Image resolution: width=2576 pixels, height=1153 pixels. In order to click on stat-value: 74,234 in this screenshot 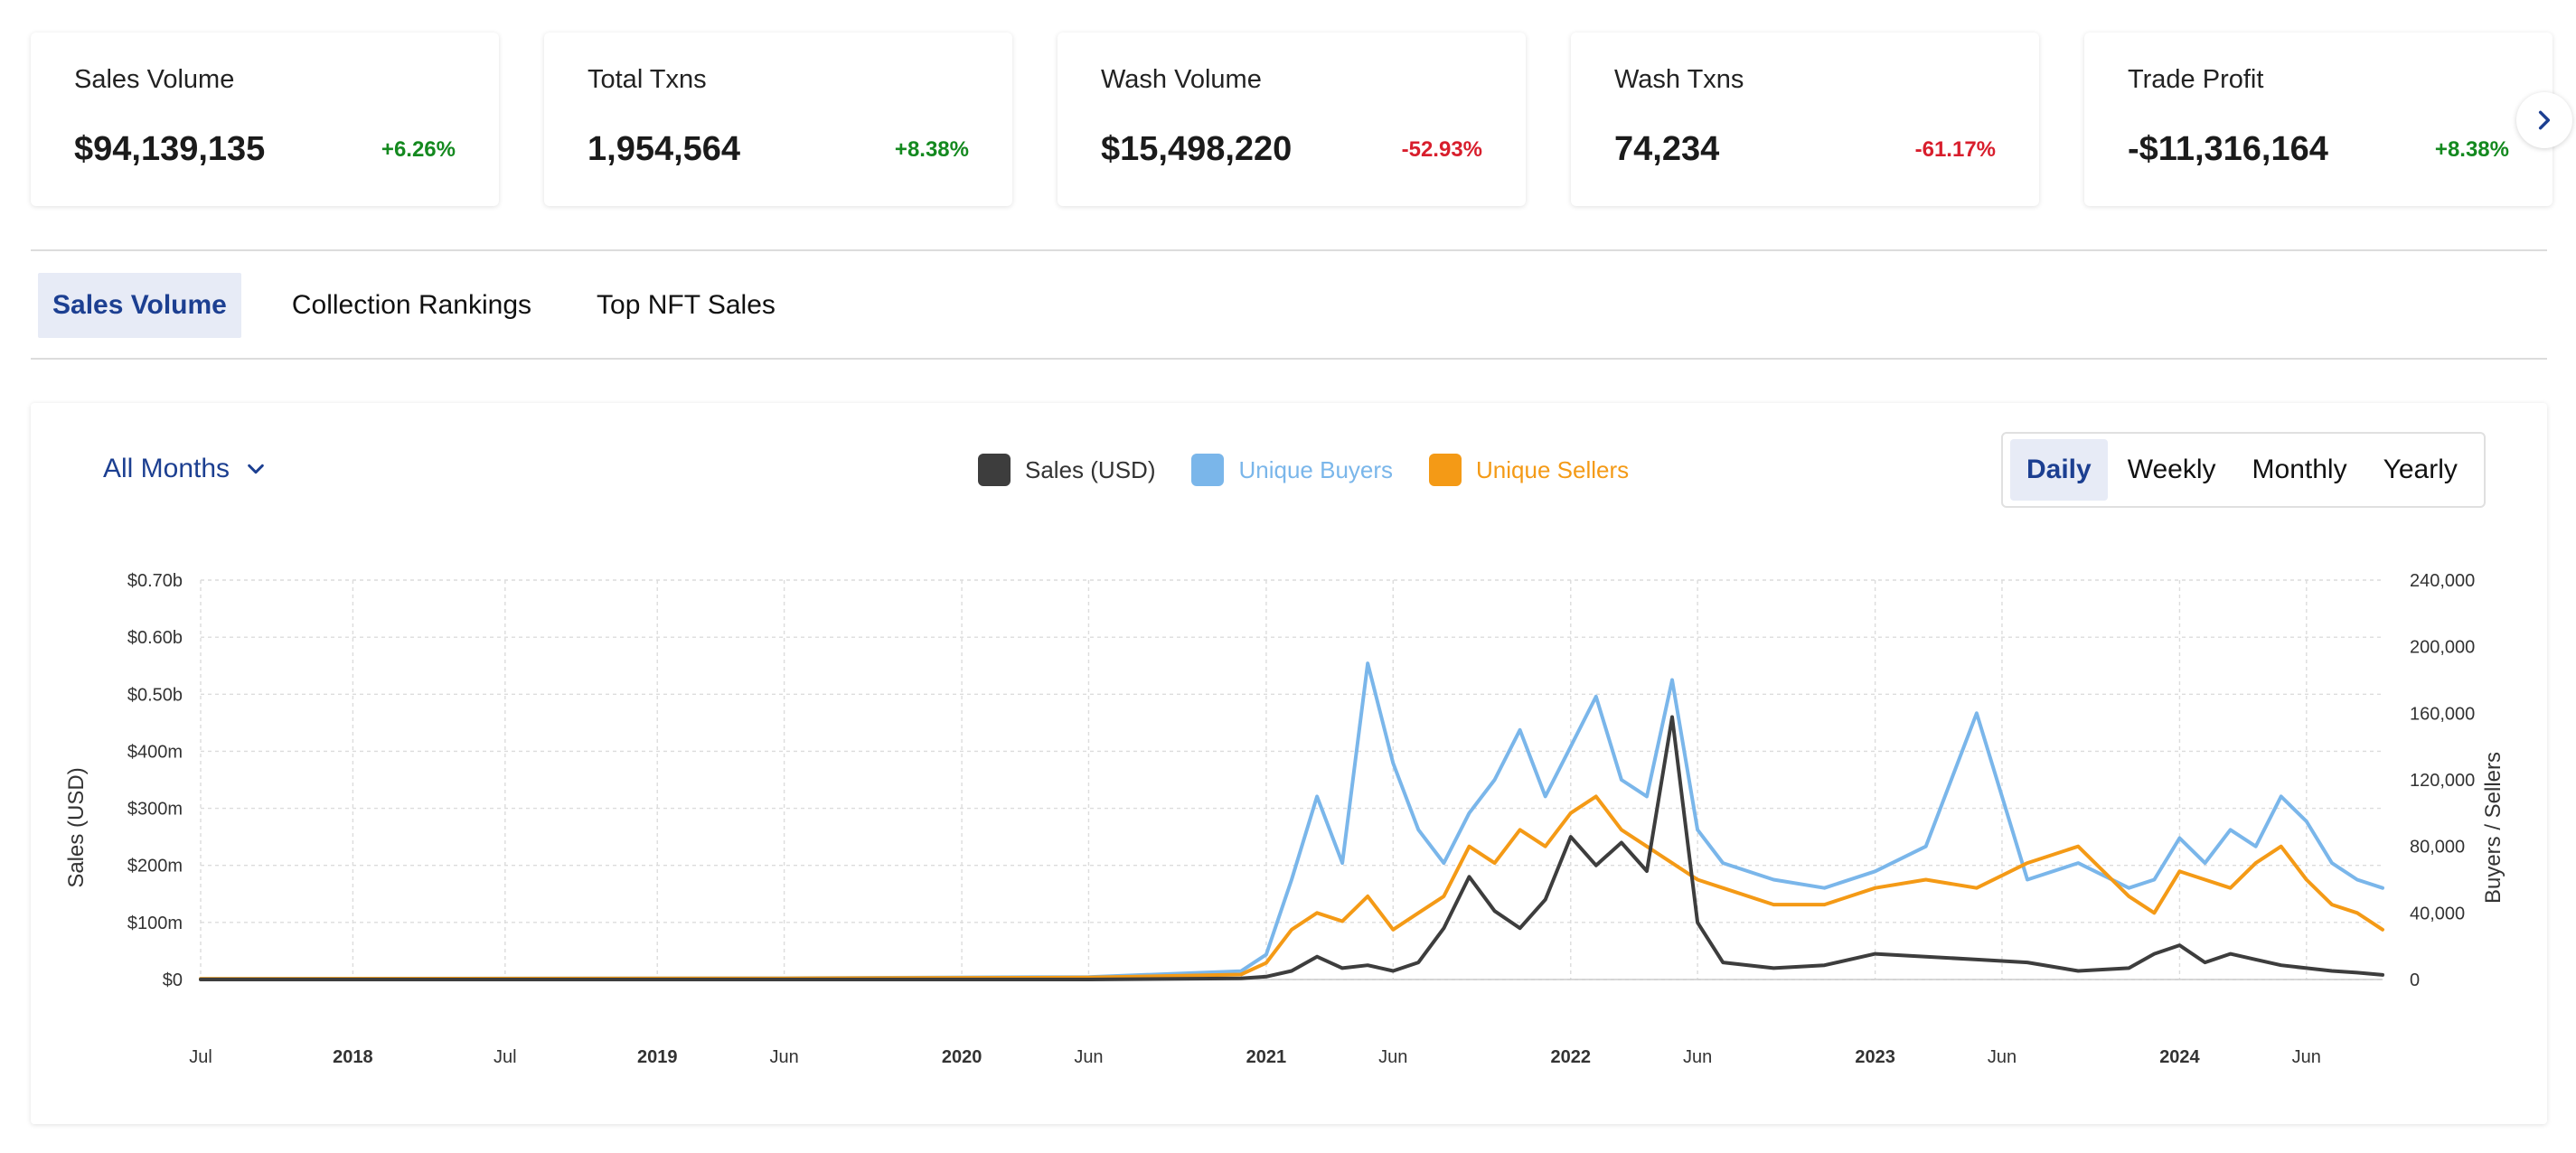, I will do `click(1667, 149)`.